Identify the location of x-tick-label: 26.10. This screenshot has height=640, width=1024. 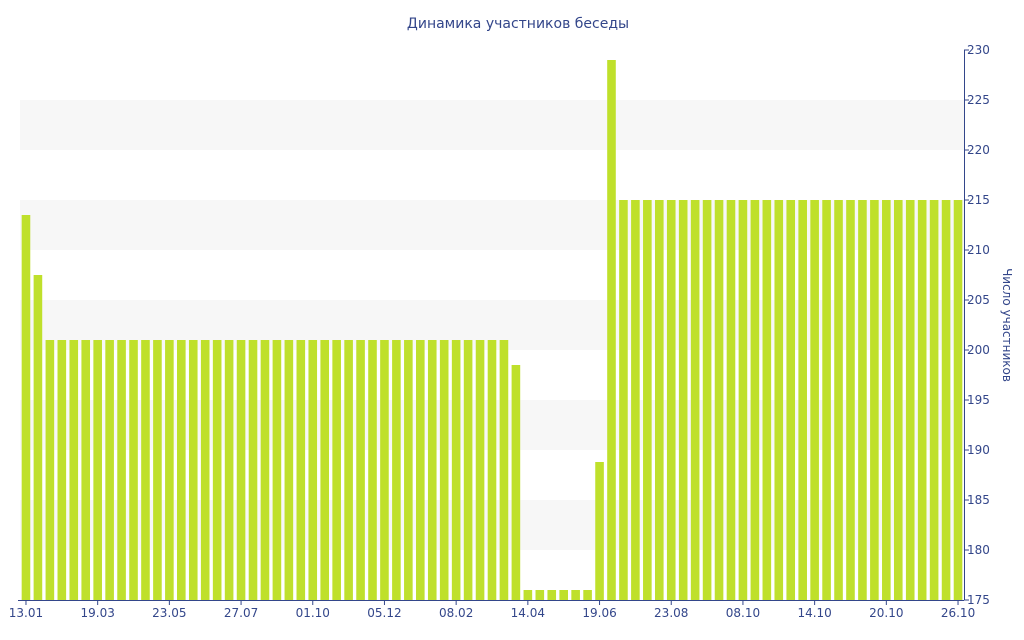
(958, 613).